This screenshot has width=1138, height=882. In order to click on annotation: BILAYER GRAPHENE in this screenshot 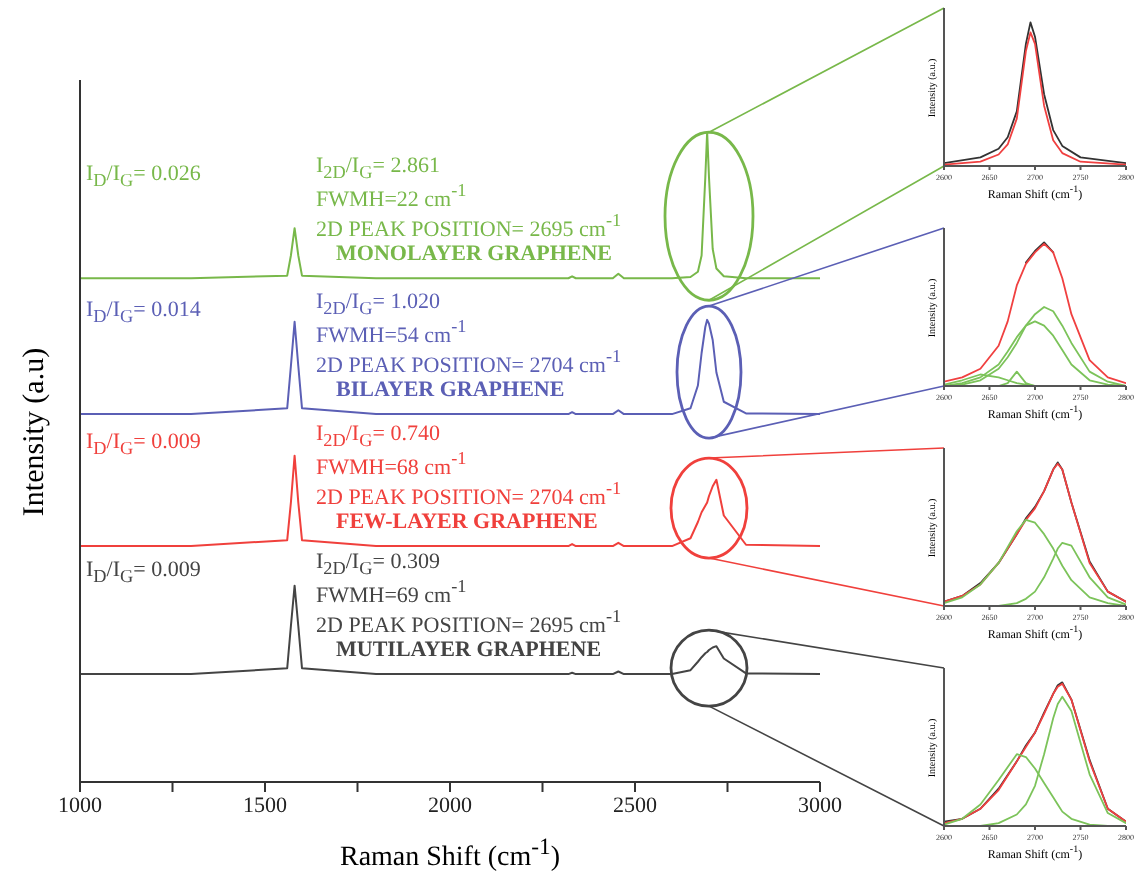, I will do `click(450, 390)`.